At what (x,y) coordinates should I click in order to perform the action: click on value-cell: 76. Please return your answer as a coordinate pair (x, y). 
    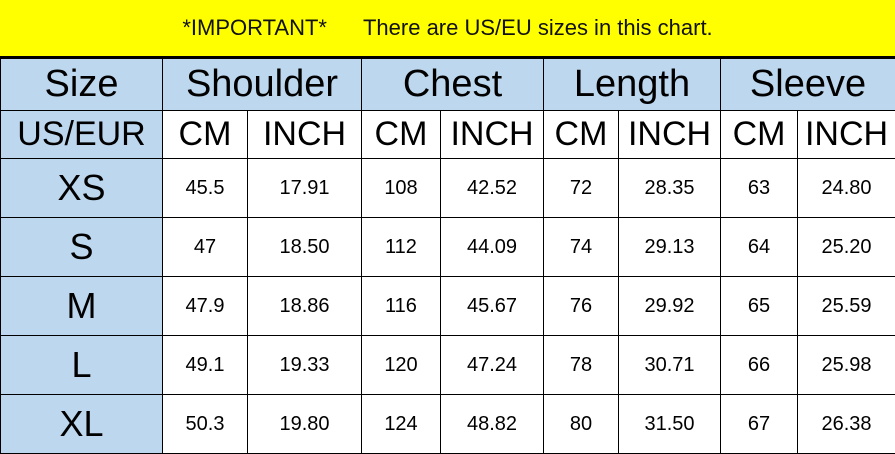
    Looking at the image, I should click on (581, 306).